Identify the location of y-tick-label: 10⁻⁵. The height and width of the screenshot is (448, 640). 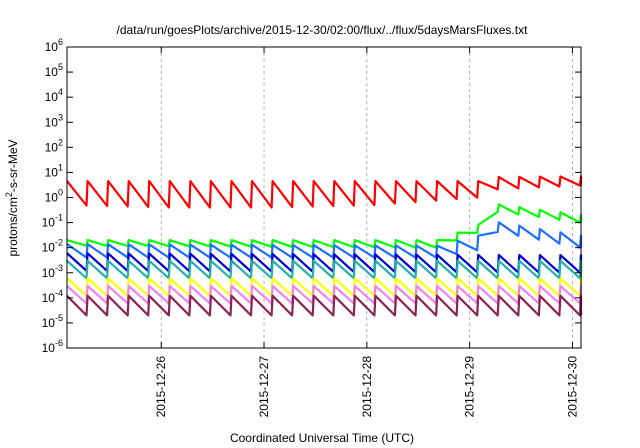
(52, 321).